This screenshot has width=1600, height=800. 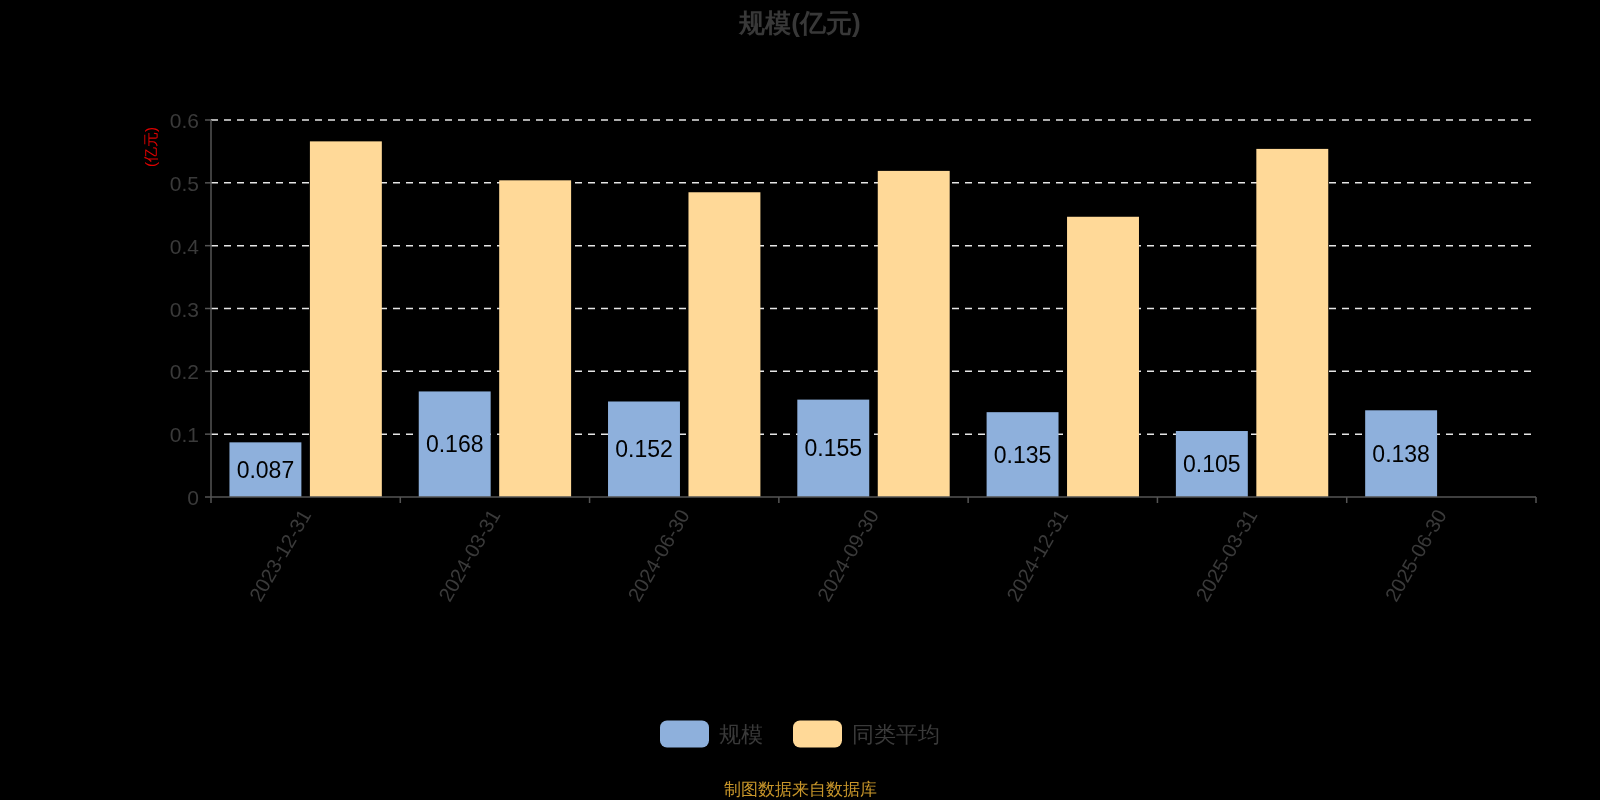 What do you see at coordinates (1022, 454) in the screenshot?
I see `value-label: 0.135` at bounding box center [1022, 454].